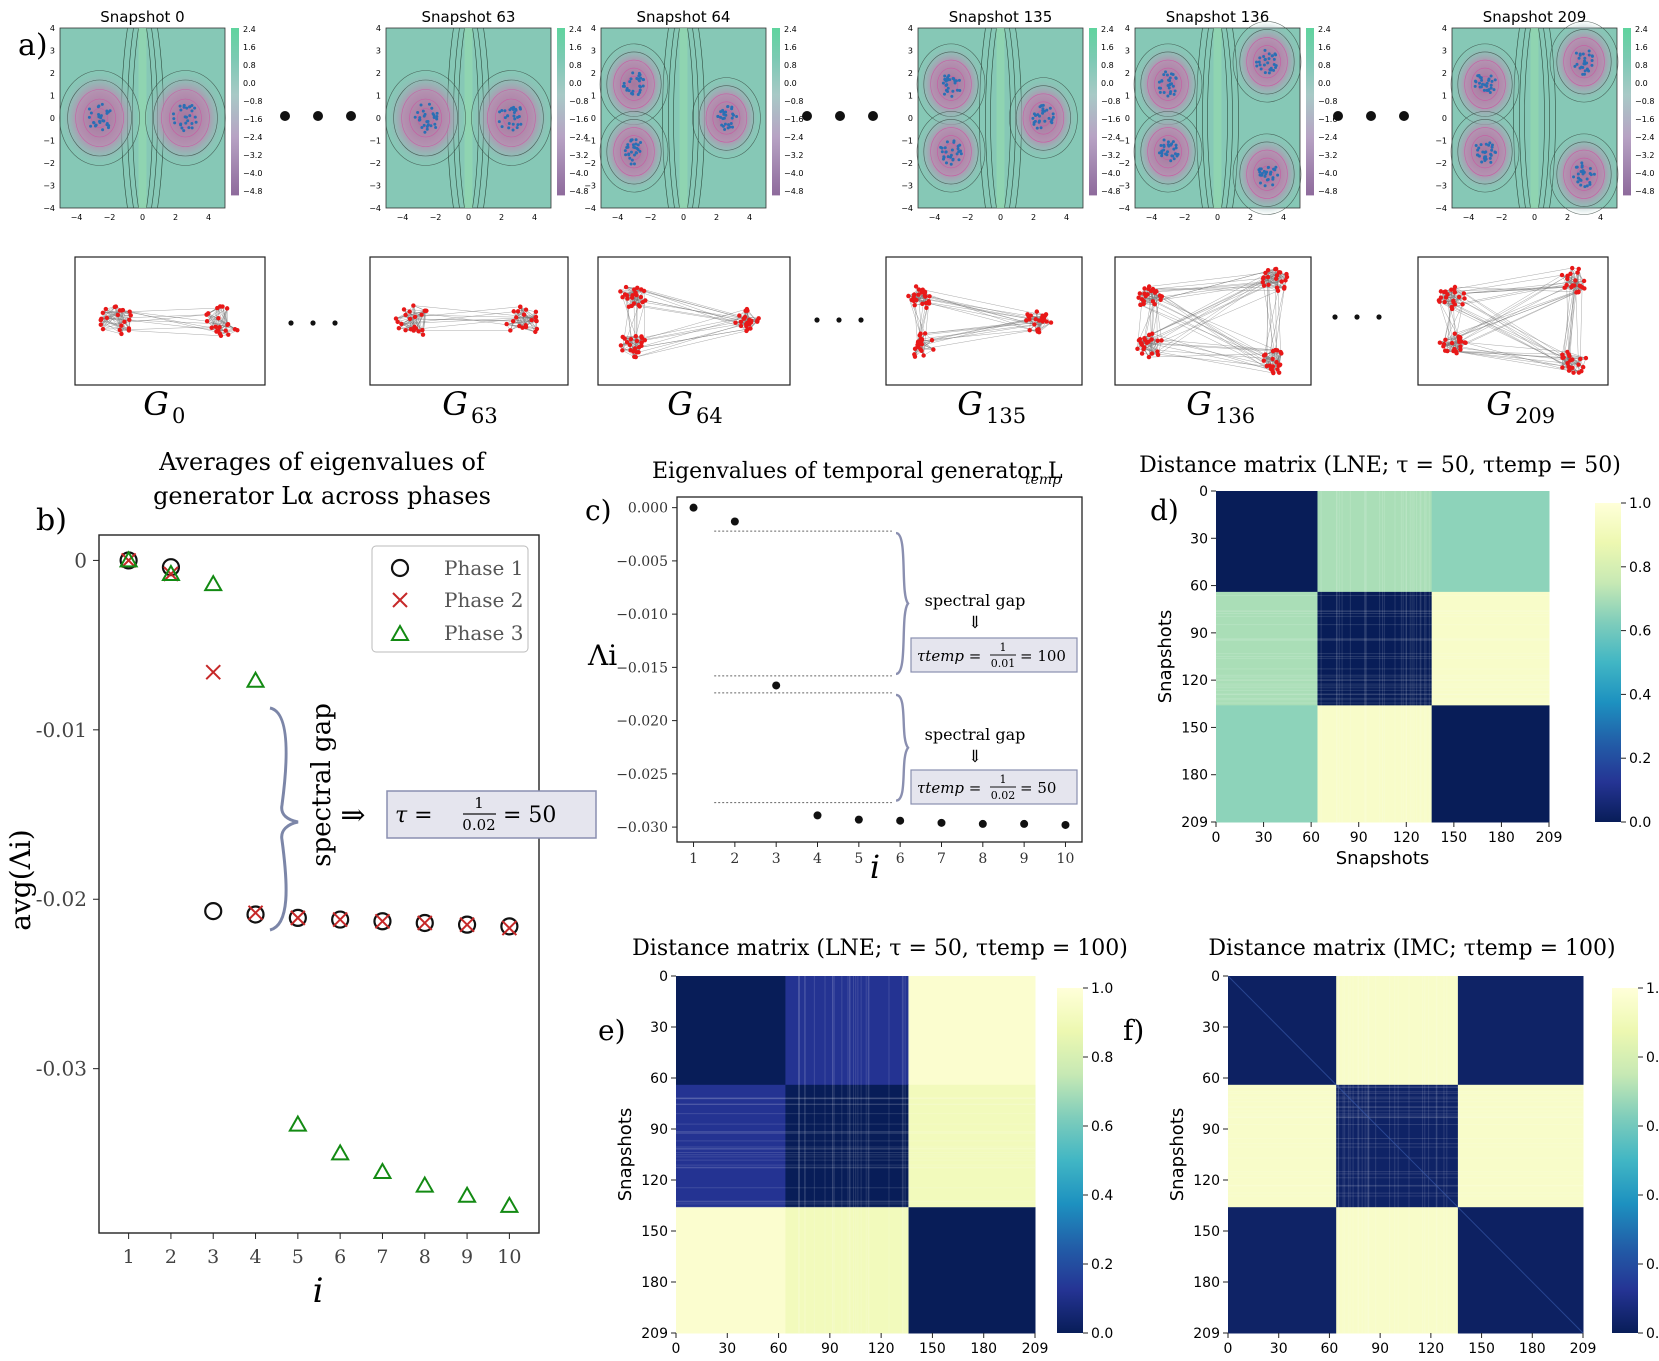 The height and width of the screenshot is (1361, 1659). I want to click on panel-b-xtick-label: 9, so click(467, 1257).